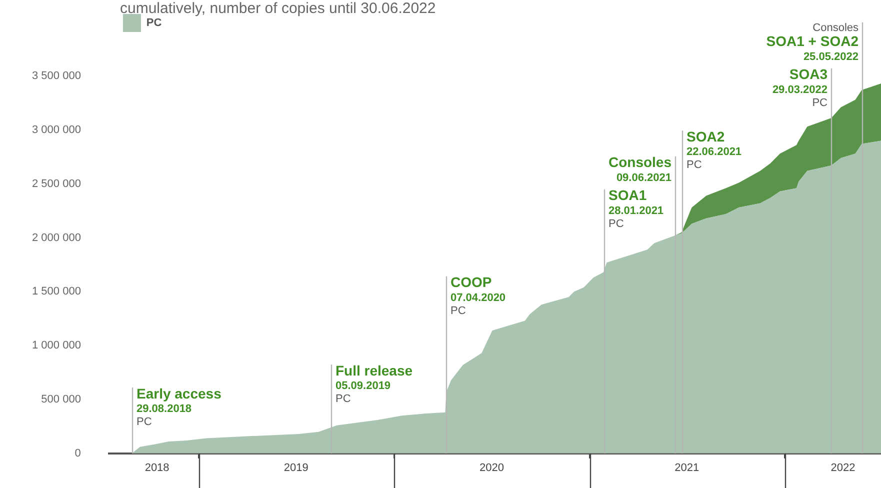 The width and height of the screenshot is (881, 488). What do you see at coordinates (296, 468) in the screenshot?
I see `x-tick-label: 2019` at bounding box center [296, 468].